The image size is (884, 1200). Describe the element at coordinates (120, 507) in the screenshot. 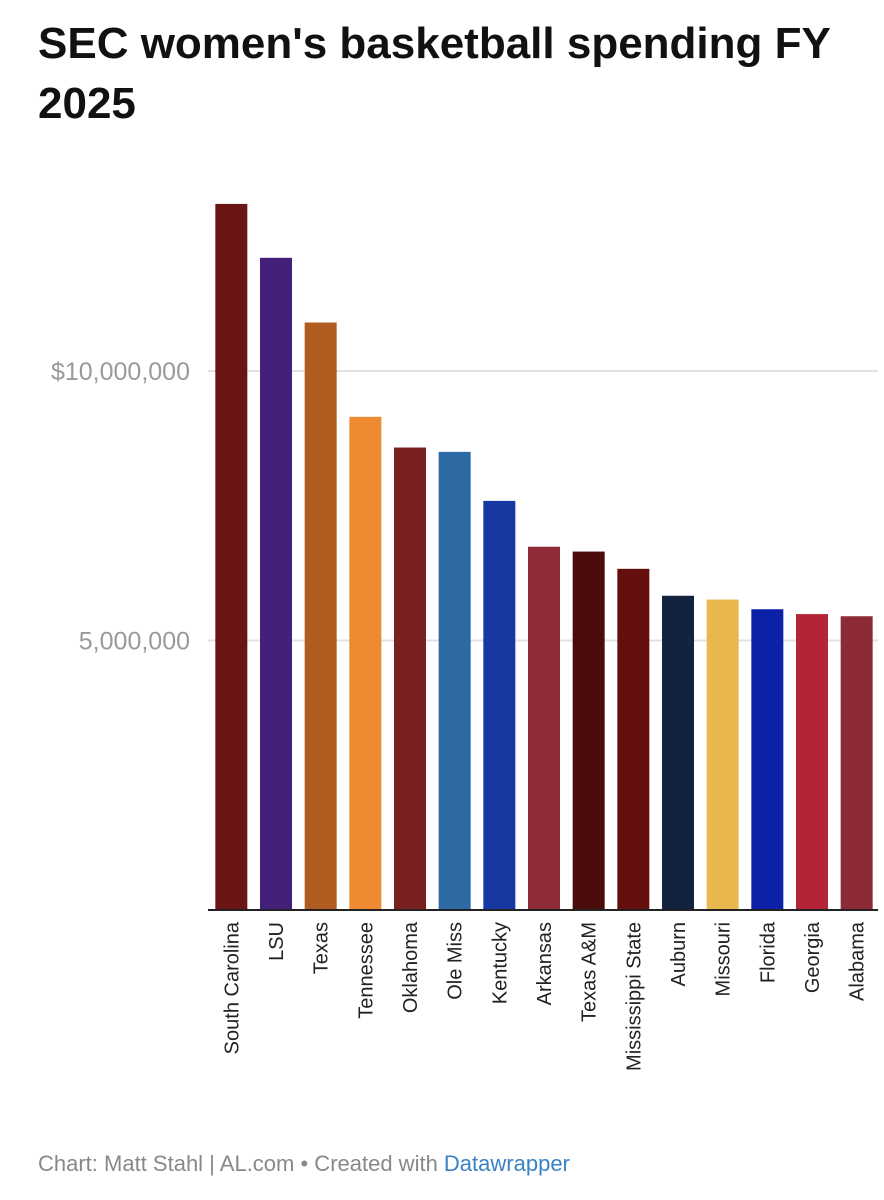

I see `y-axis-labels: 5,000,000 $10,000,000` at that location.